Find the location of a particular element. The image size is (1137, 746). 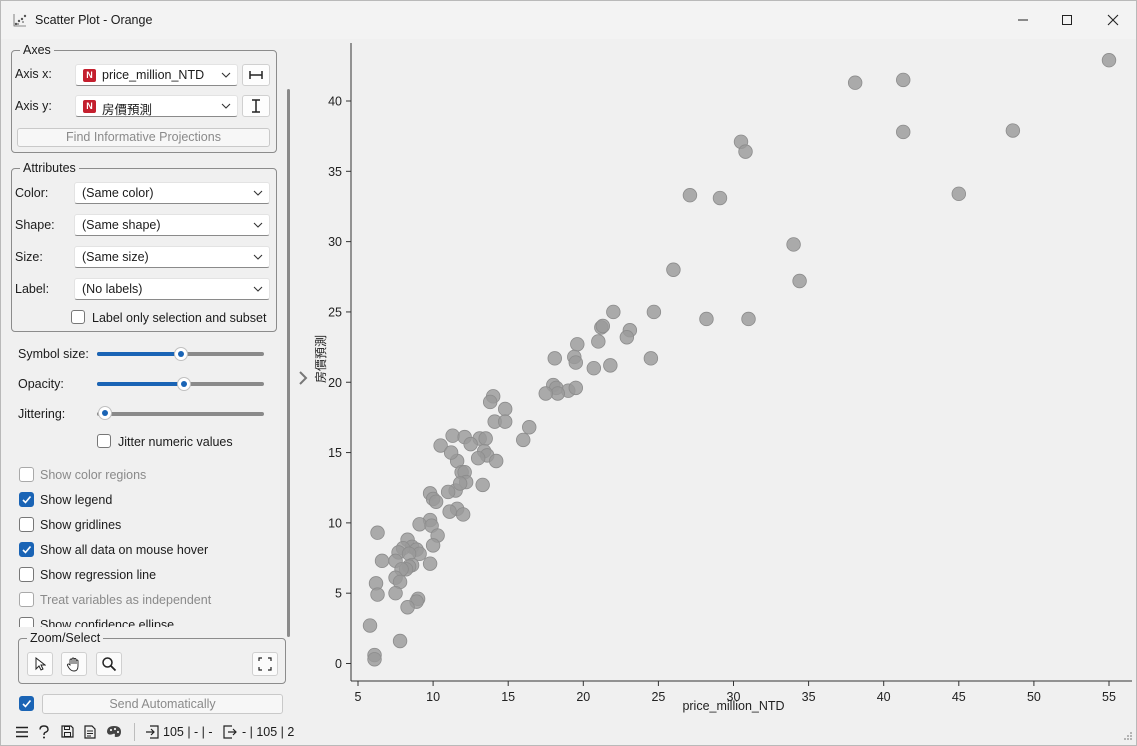

jittering-slider is located at coordinates (105, 413).